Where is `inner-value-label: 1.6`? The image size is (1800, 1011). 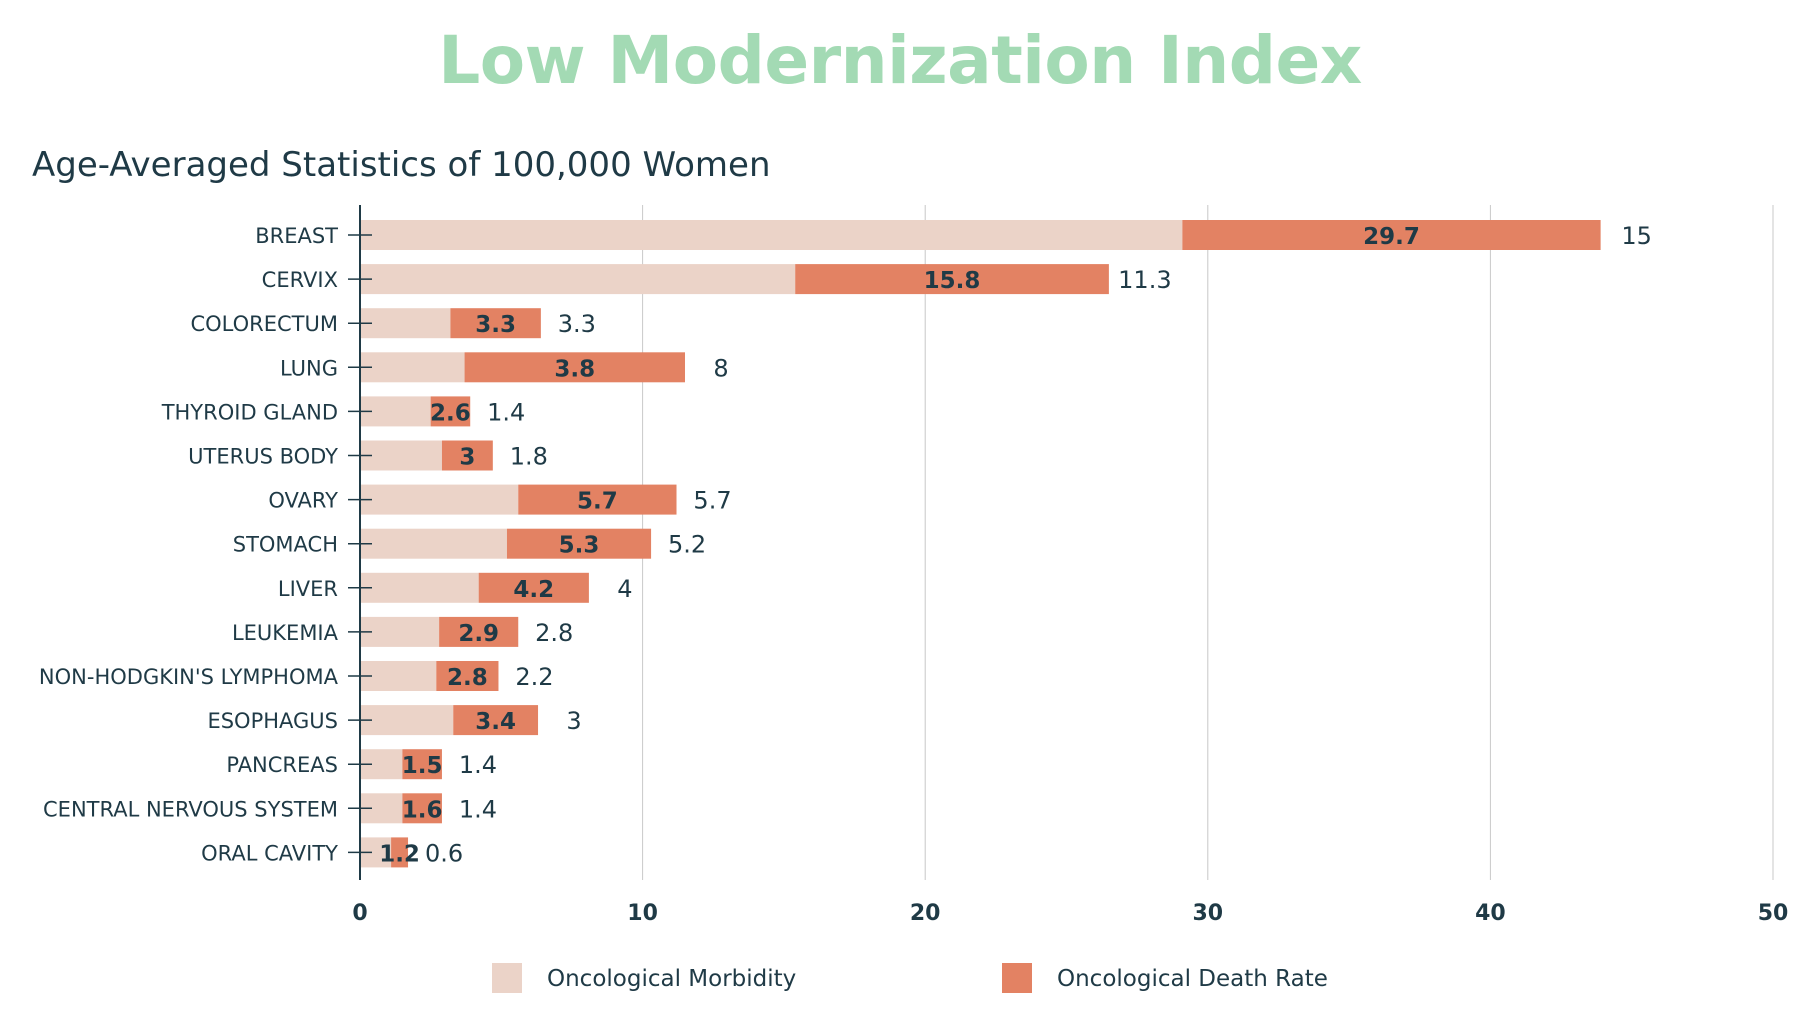
inner-value-label: 1.6 is located at coordinates (422, 810).